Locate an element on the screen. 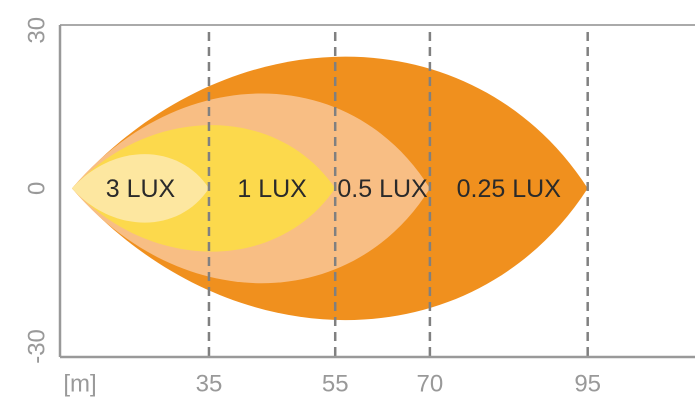 The width and height of the screenshot is (700, 418). beam-zone is located at coordinates (140, 188).